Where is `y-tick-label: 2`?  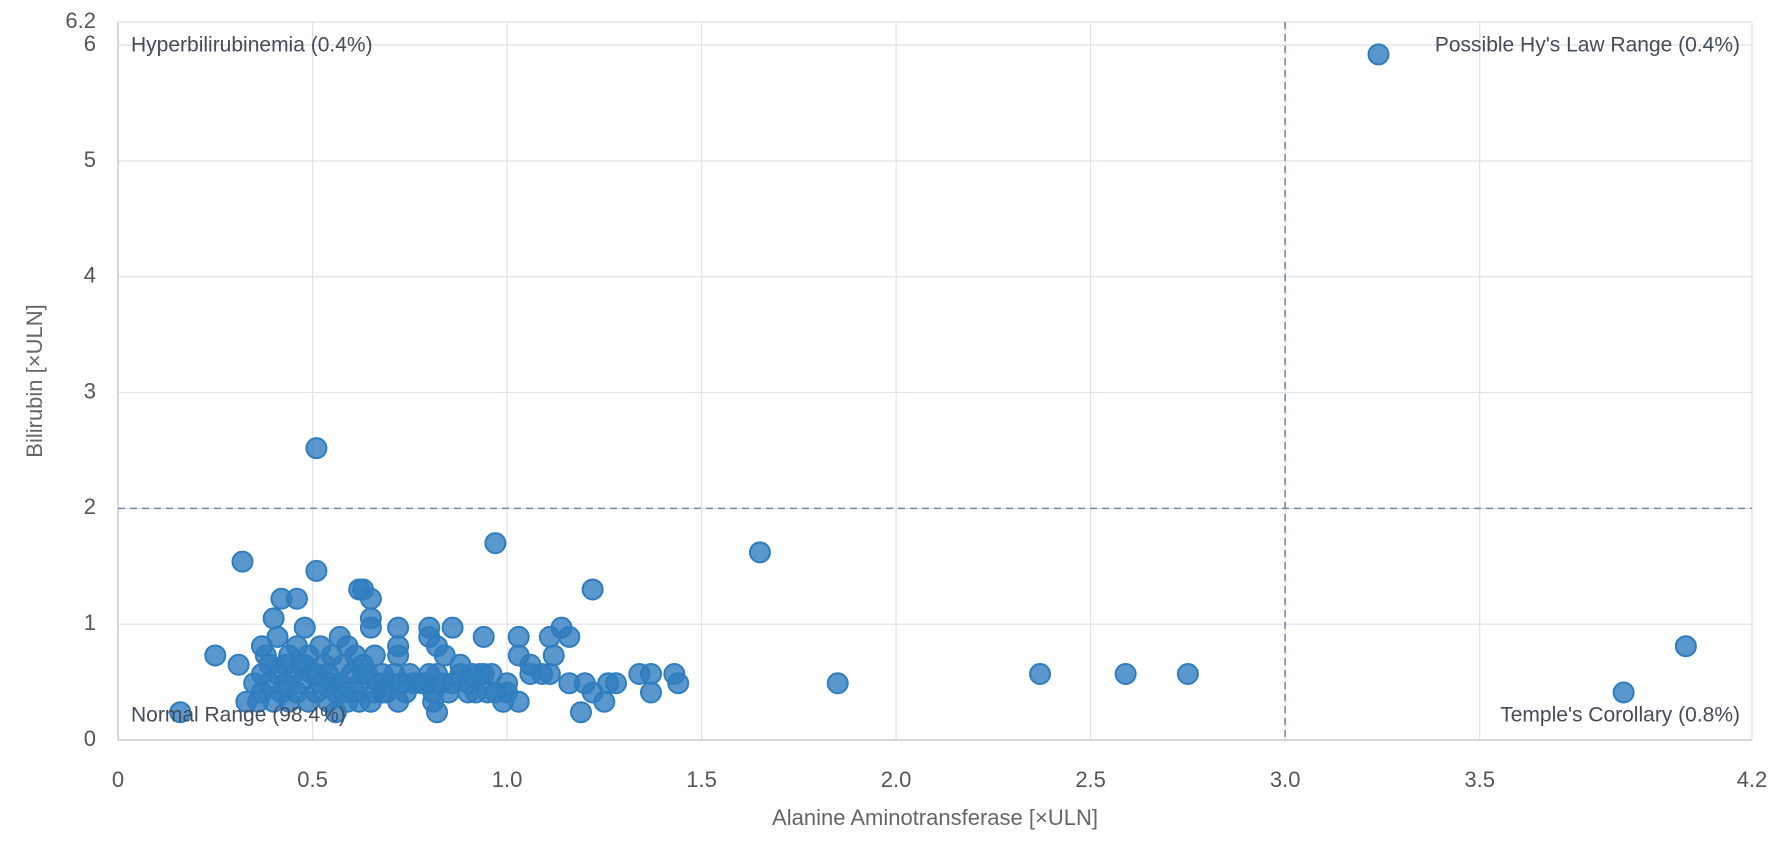 y-tick-label: 2 is located at coordinates (90, 506).